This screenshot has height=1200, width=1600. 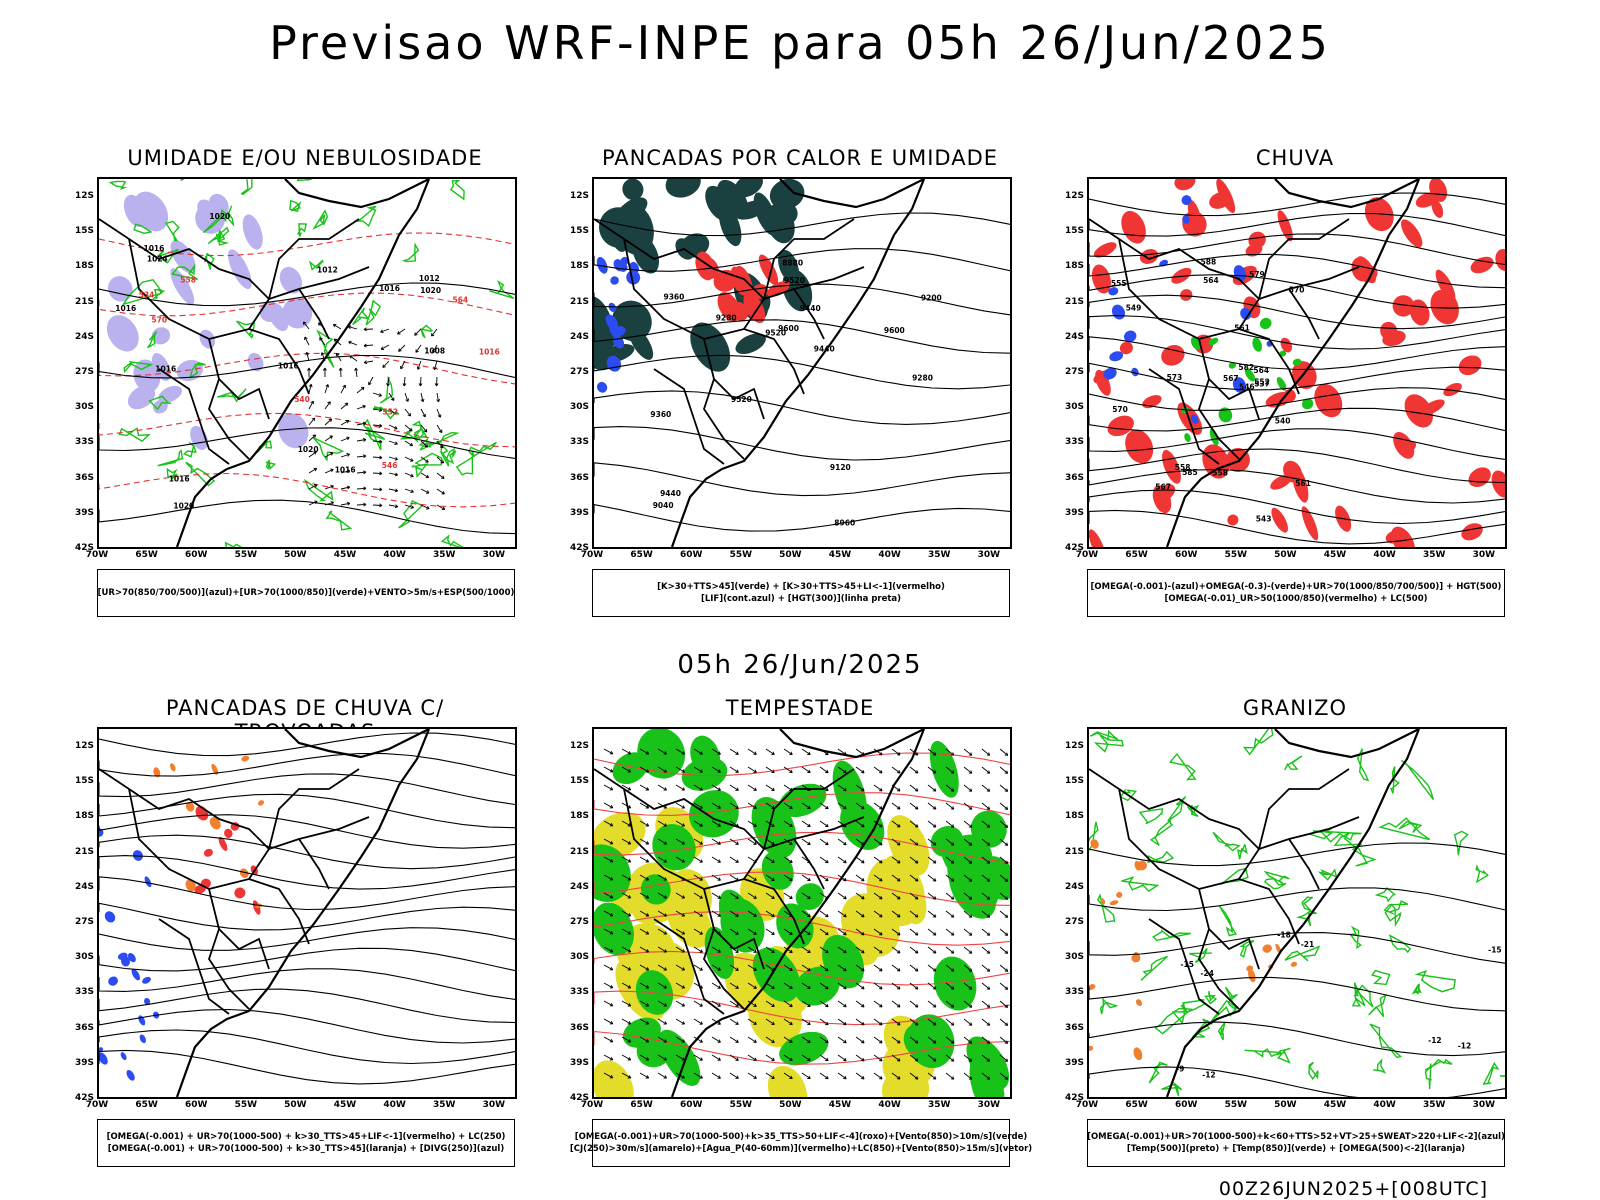 I want to click on longitude-tick-label: 40W, so click(x=889, y=1105).